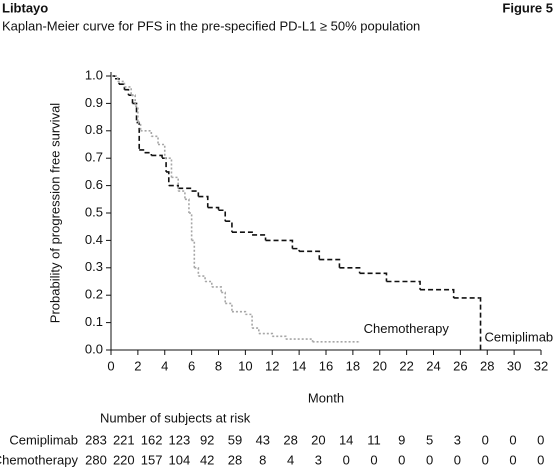 The image size is (556, 470). Describe the element at coordinates (326, 397) in the screenshot. I see `x-axis-label: Month` at that location.